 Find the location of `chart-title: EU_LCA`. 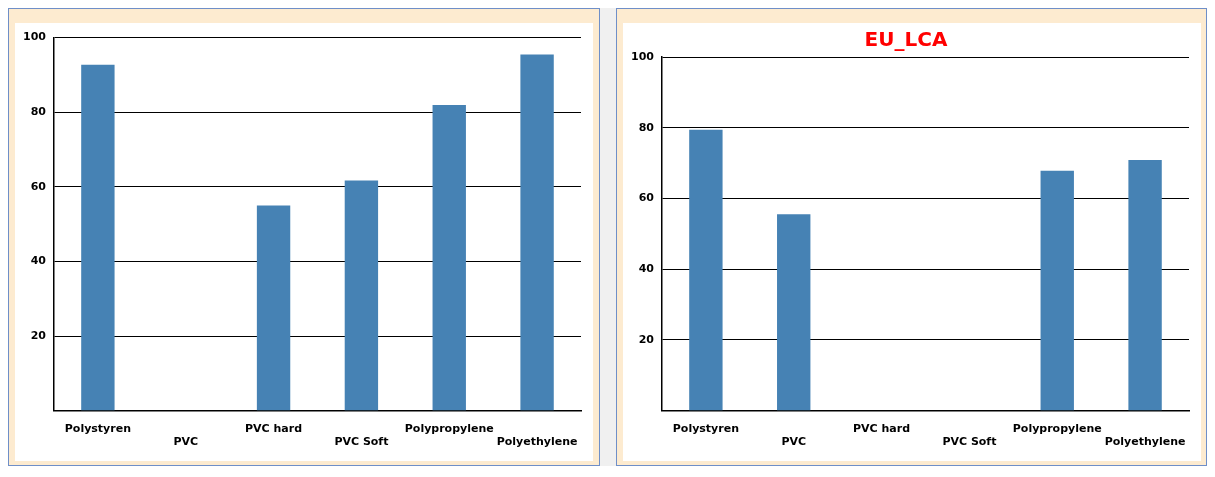

chart-title: EU_LCA is located at coordinates (906, 39).